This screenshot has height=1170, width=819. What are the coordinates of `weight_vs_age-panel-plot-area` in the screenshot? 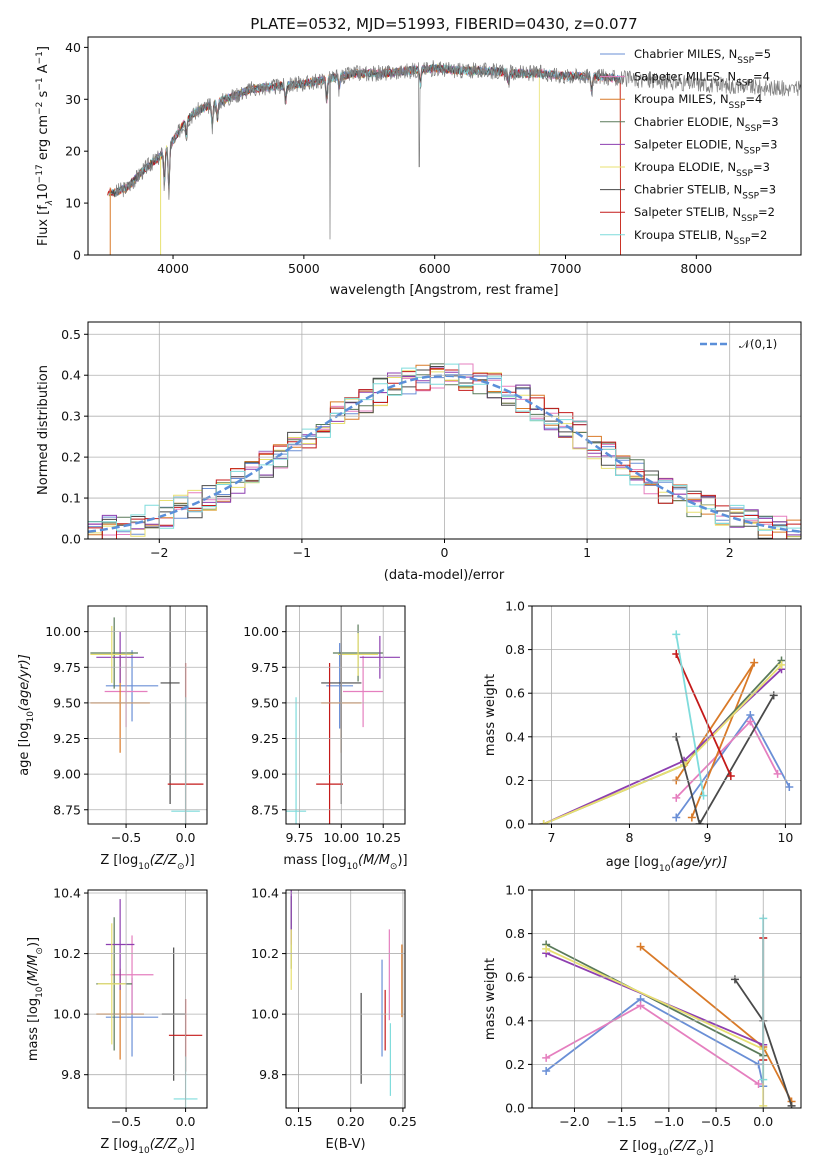 It's located at (666, 727).